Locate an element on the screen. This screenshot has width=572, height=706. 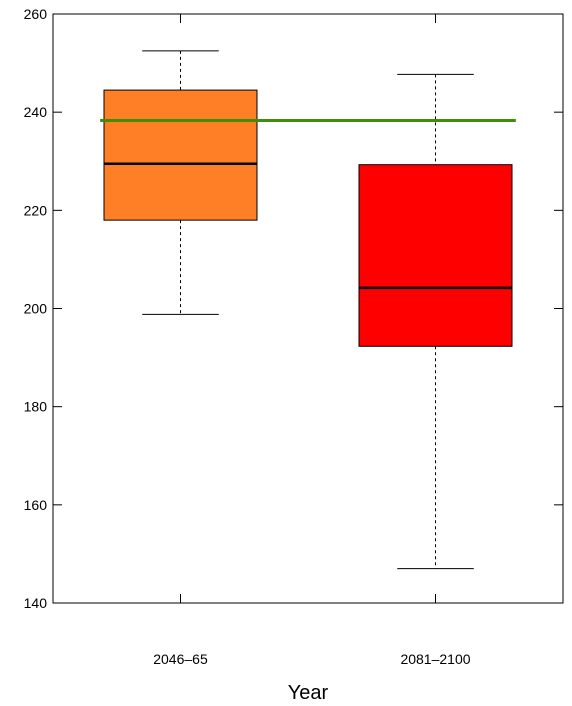
box-group is located at coordinates (180, 182).